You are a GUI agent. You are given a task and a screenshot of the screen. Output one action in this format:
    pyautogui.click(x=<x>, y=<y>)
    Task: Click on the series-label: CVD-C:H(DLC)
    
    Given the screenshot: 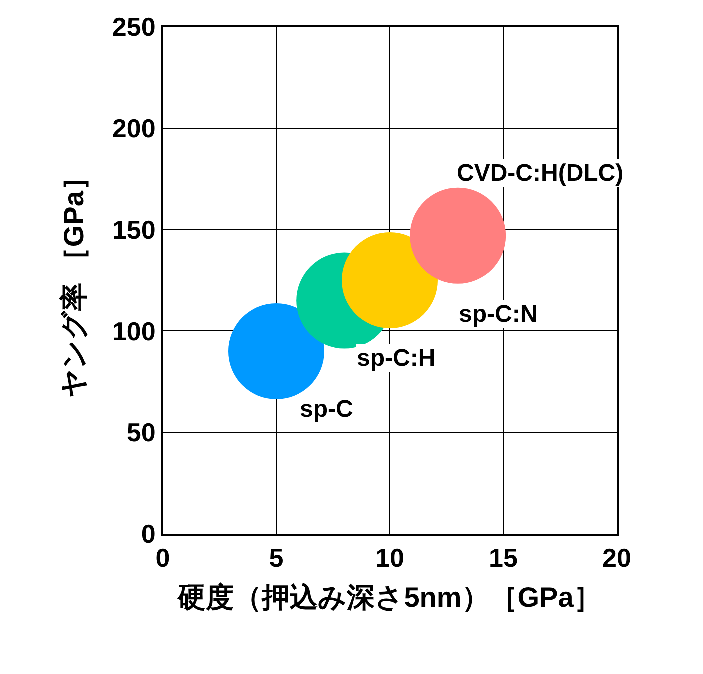 What is the action you would take?
    pyautogui.click(x=540, y=173)
    